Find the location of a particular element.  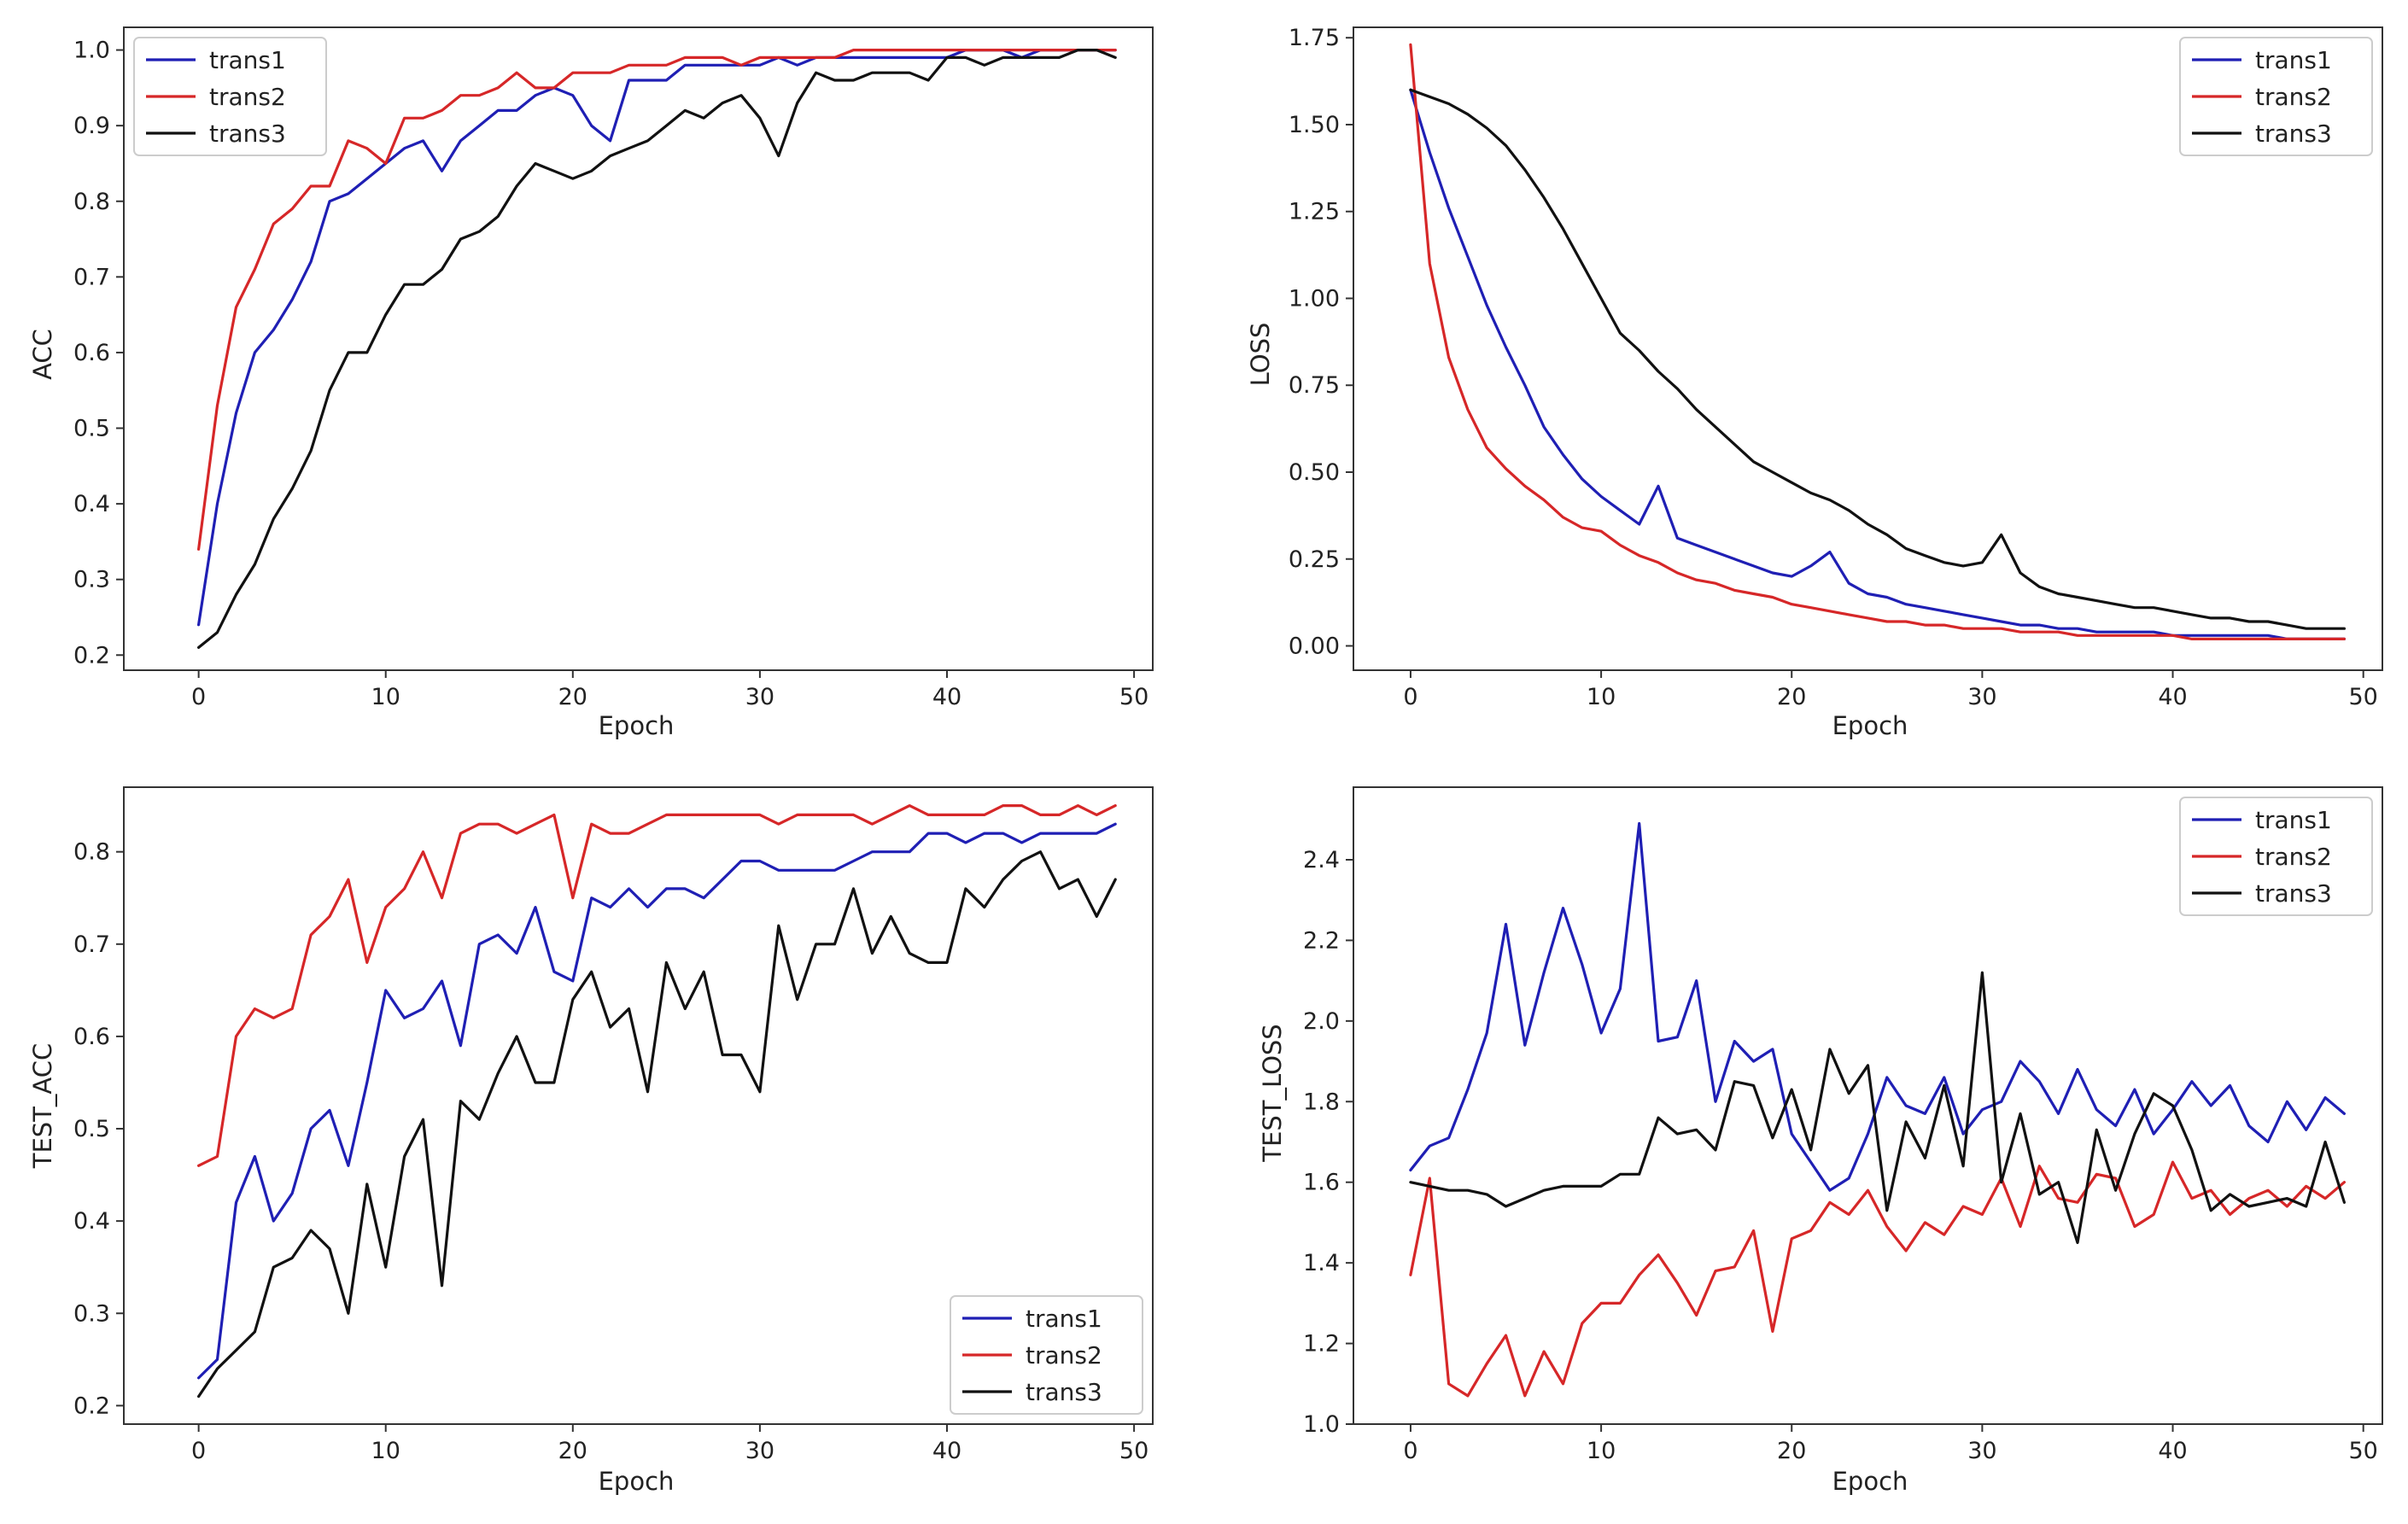

test-loss-series-trans2 is located at coordinates (1877, 1279).